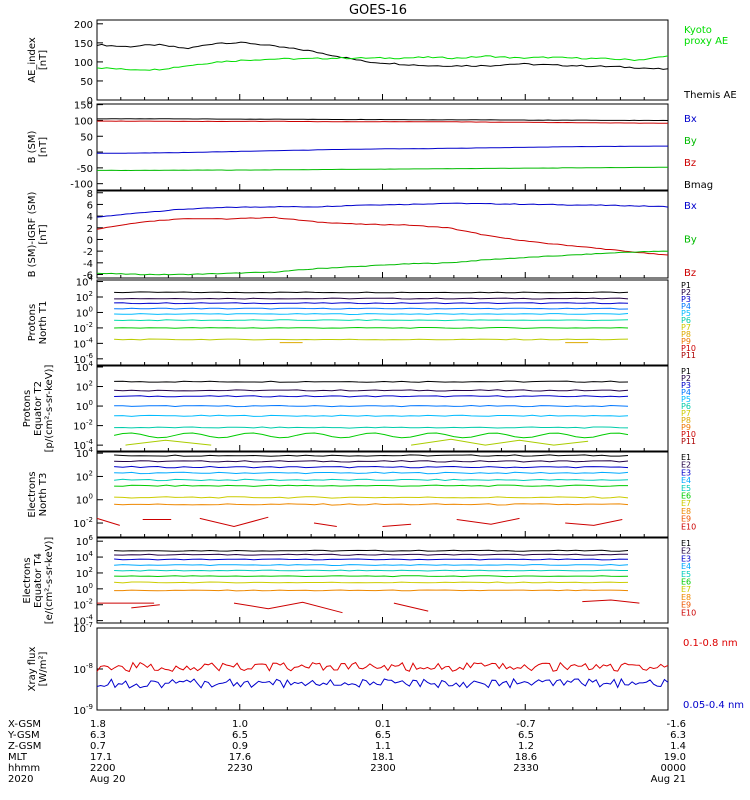 This screenshot has height=800, width=750. Describe the element at coordinates (526, 724) in the screenshot. I see `footer-value: -0.7` at that location.